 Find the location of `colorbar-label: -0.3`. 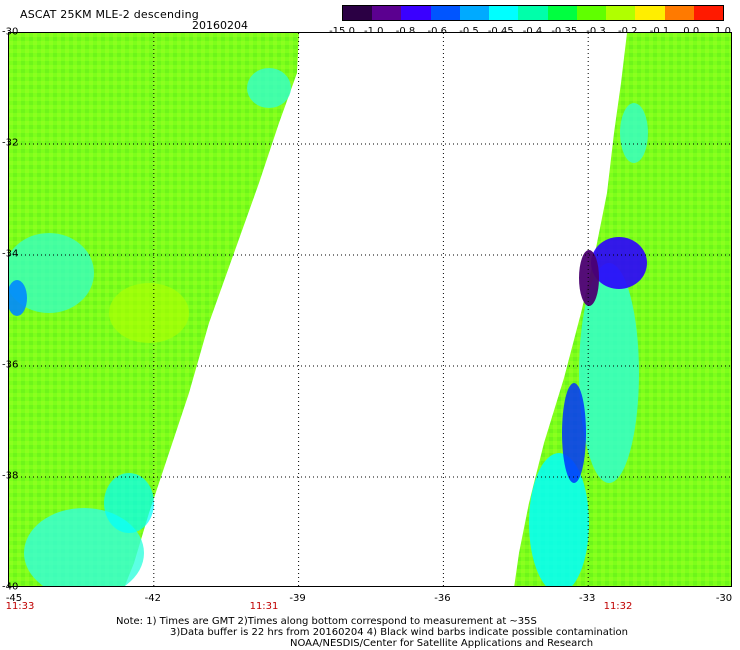

colorbar-label: -0.3 is located at coordinates (596, 31).